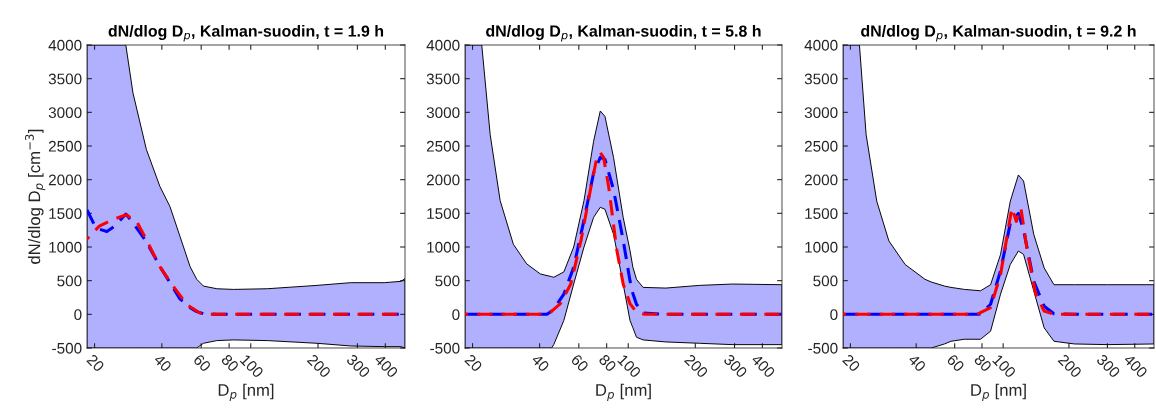 The image size is (1156, 416). Describe the element at coordinates (35, 196) in the screenshot. I see `y-axis-title: dN/dlog D$_{p}$ [cm$^{−3}$]` at that location.